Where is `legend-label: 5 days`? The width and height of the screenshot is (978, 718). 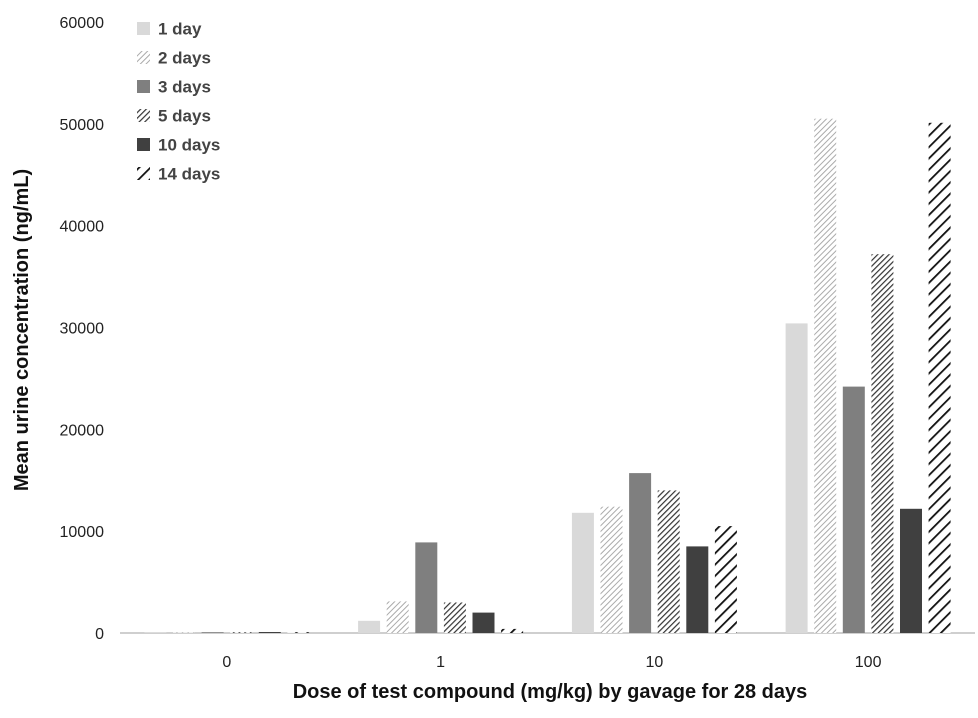 legend-label: 5 days is located at coordinates (184, 116).